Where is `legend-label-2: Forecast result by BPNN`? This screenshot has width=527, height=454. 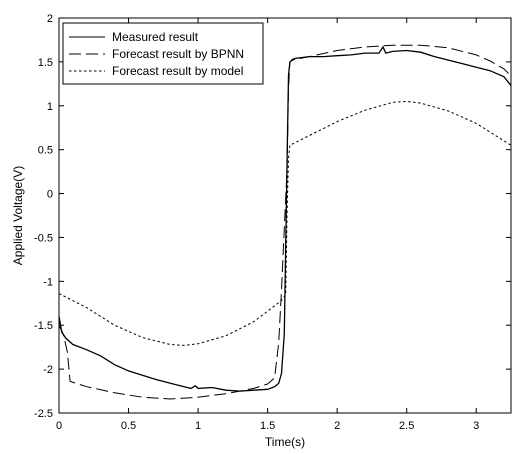
legend-label-2: Forecast result by BPNN is located at coordinates (178, 54).